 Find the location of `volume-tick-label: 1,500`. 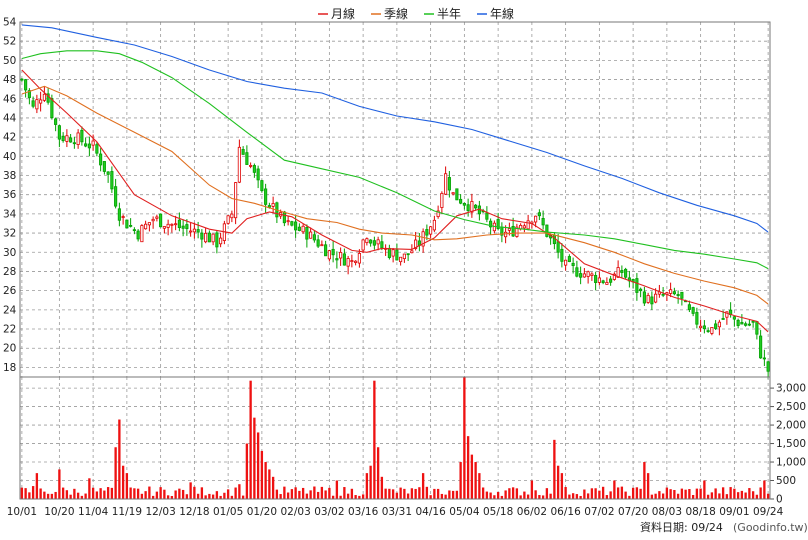

volume-tick-label: 1,500 is located at coordinates (791, 444).